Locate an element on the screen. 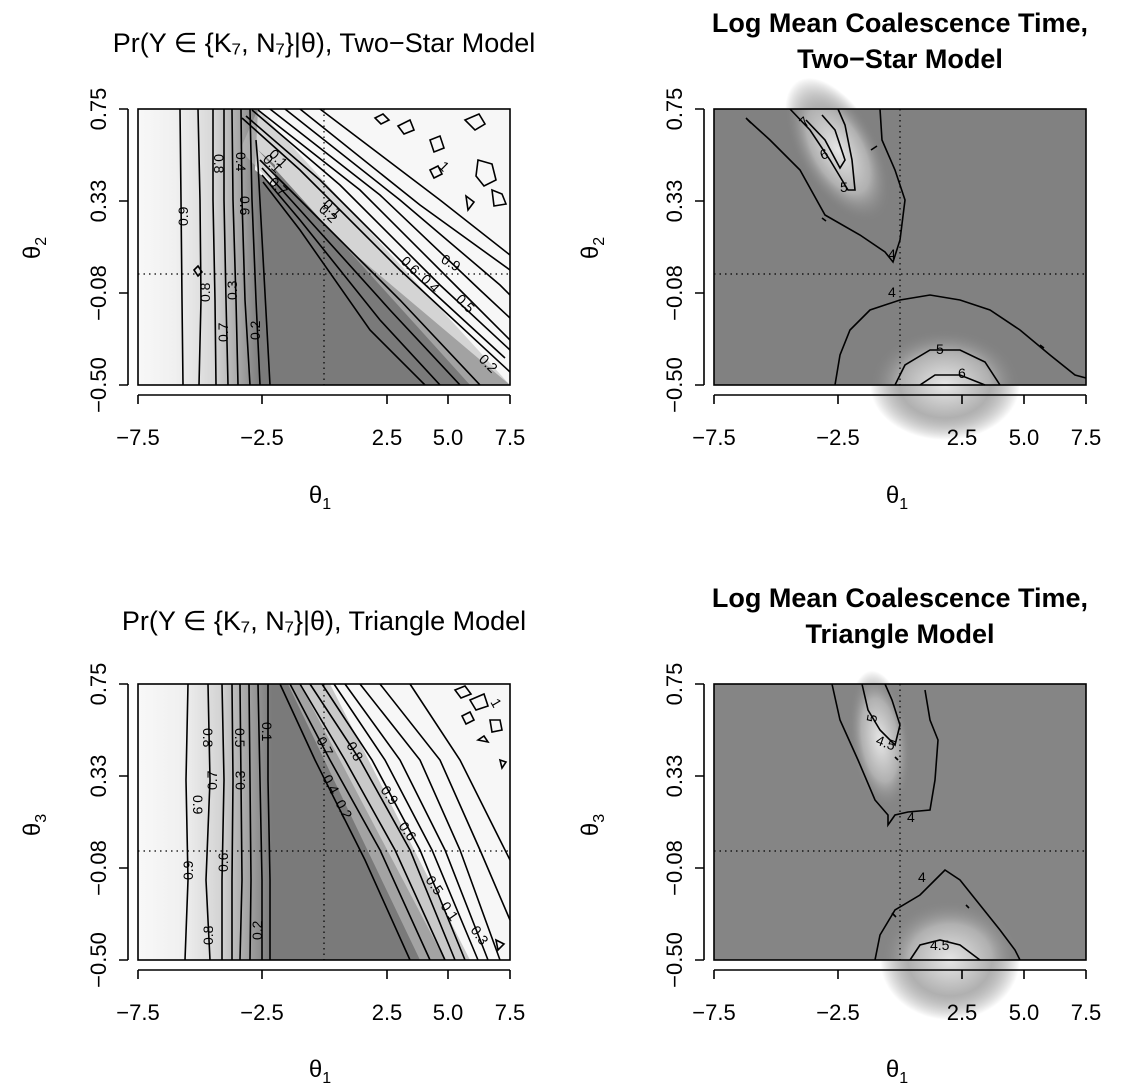 This screenshot has width=1127, height=1089. heatmap-bright-region is located at coordinates (838, 150).